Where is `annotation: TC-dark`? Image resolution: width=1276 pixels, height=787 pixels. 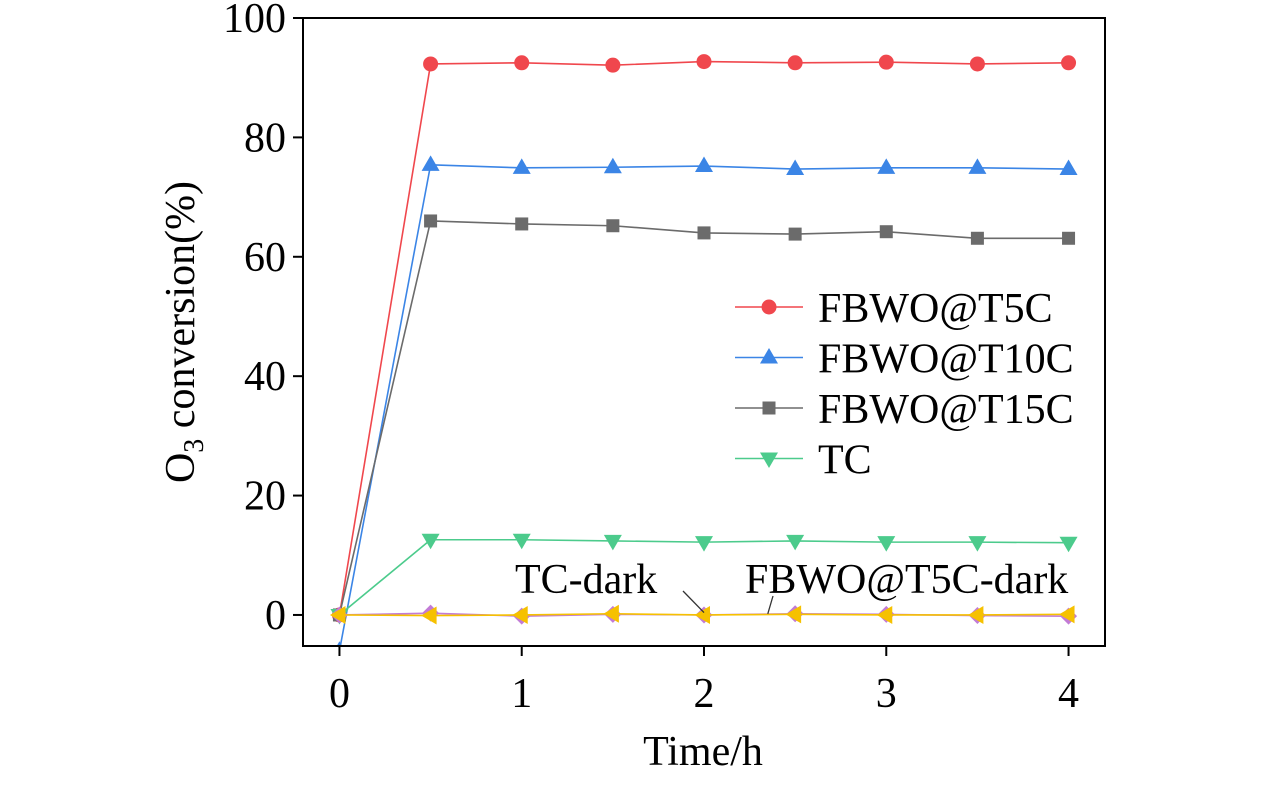 annotation: TC-dark is located at coordinates (610, 585).